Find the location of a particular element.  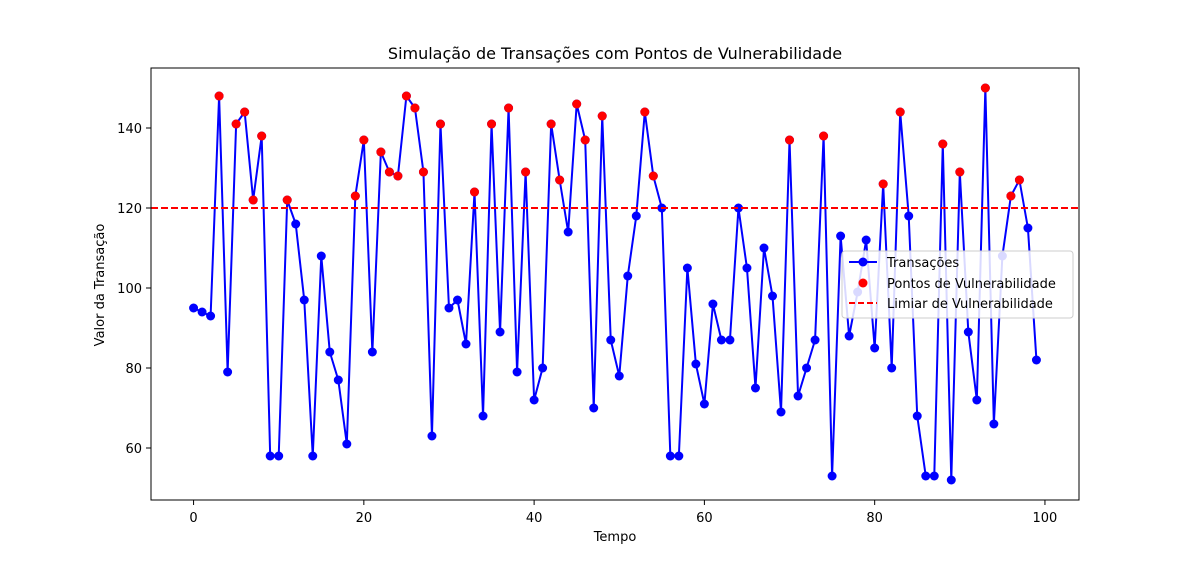

y-tick-label: 140 is located at coordinates (129, 129).